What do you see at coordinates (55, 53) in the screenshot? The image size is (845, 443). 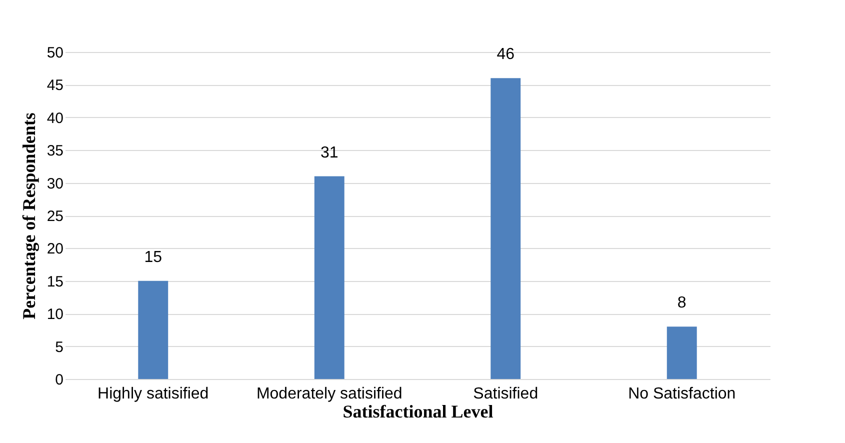 I see `y-tick-label: 50` at bounding box center [55, 53].